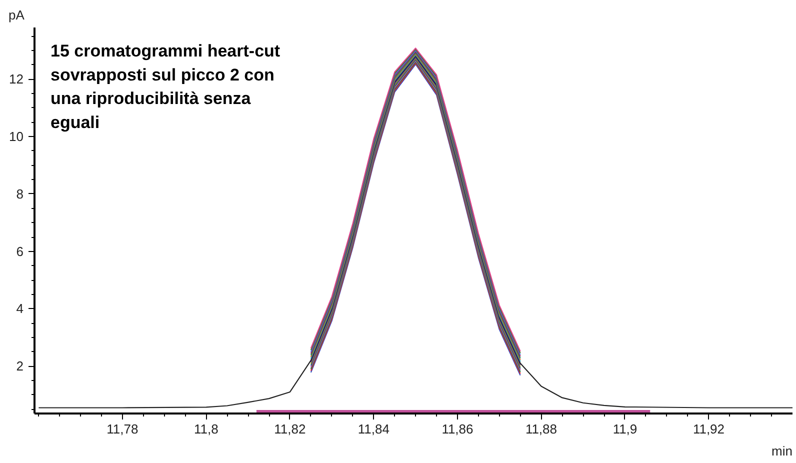 The image size is (796, 463). What do you see at coordinates (16, 79) in the screenshot?
I see `y-tick-label: 12` at bounding box center [16, 79].